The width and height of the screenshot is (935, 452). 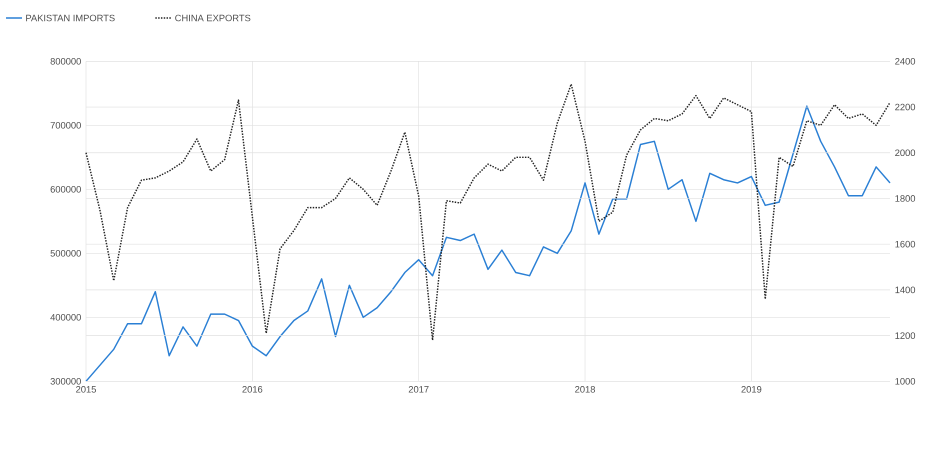 What do you see at coordinates (905, 61) in the screenshot?
I see `y2-tick-label: 2400` at bounding box center [905, 61].